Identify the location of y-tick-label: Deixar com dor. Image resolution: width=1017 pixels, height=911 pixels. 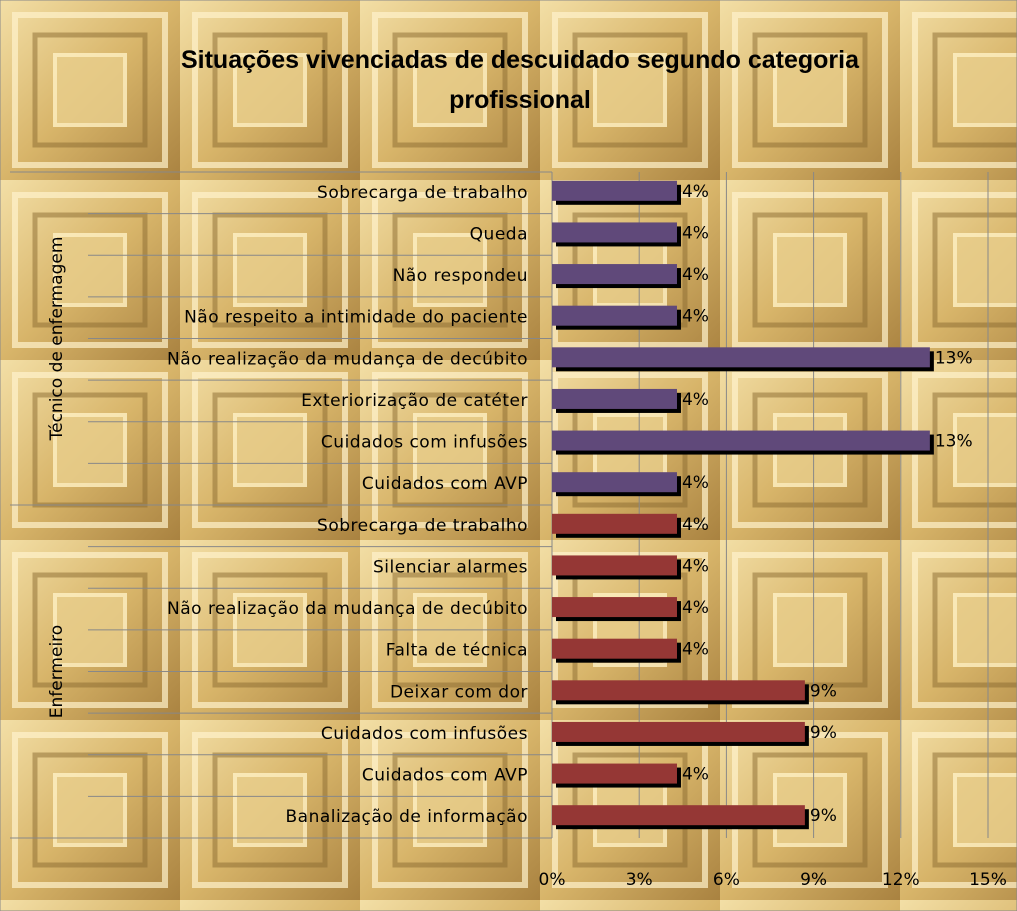
(459, 692).